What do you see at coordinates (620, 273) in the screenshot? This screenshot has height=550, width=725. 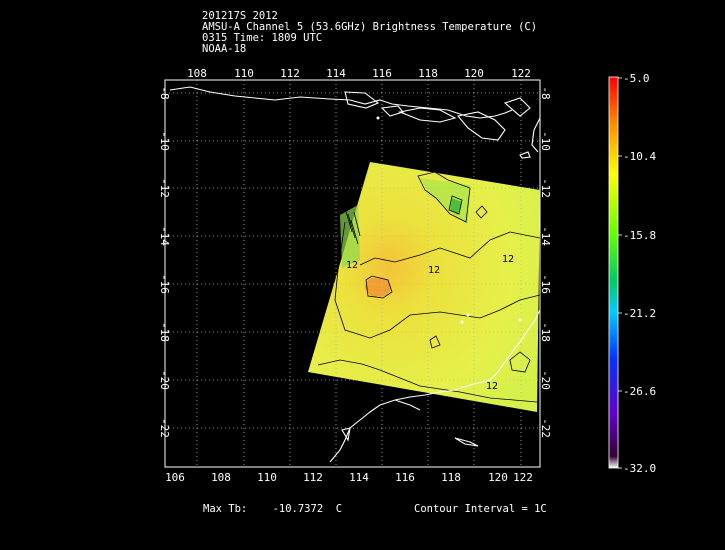 I see `colorbar-ticks` at bounding box center [620, 273].